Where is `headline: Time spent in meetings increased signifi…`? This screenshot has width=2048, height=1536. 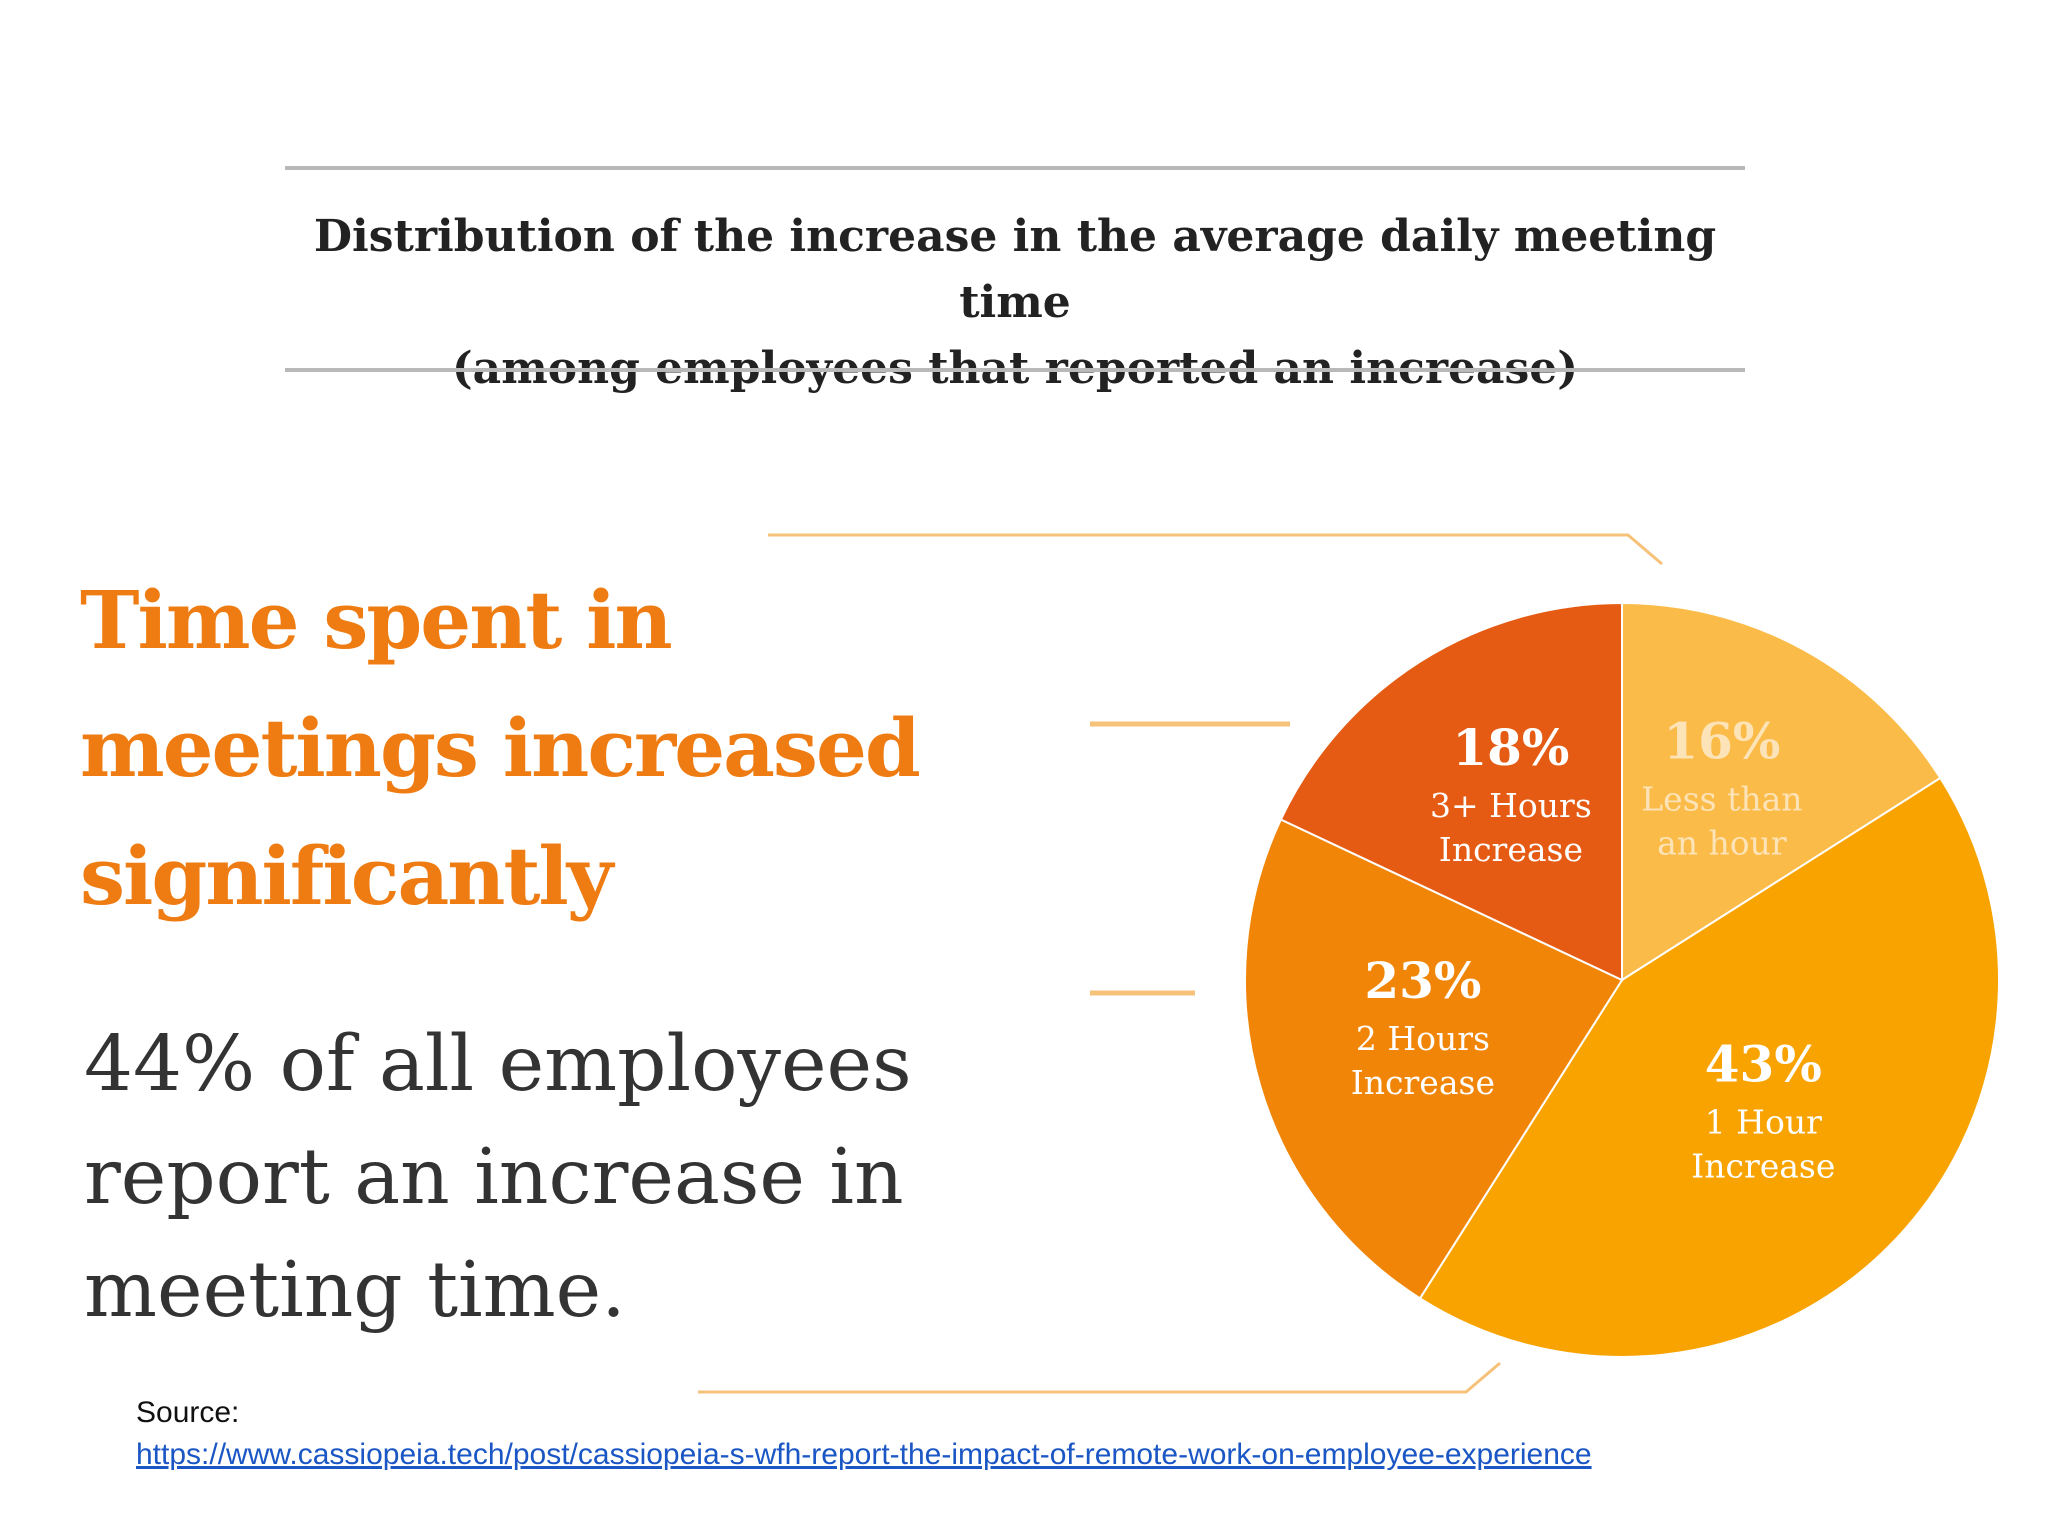
headline: Time spent in meetings increased signifi… is located at coordinates (580, 748).